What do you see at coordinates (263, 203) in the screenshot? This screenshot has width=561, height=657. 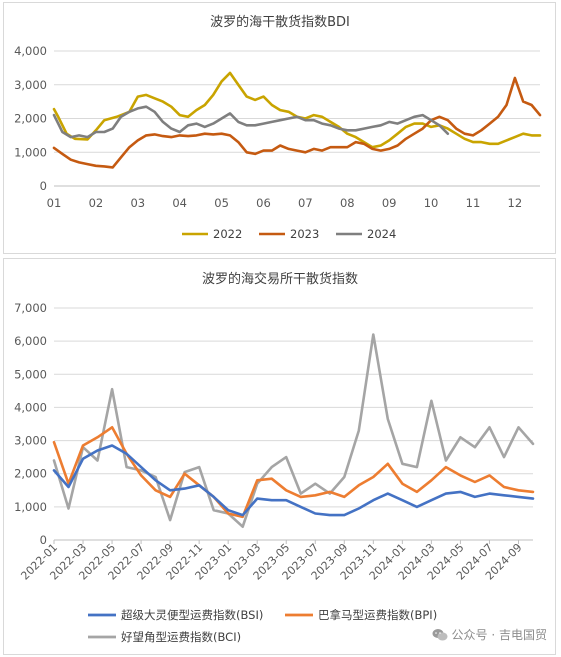 I see `x-tick-label: 06` at bounding box center [263, 203].